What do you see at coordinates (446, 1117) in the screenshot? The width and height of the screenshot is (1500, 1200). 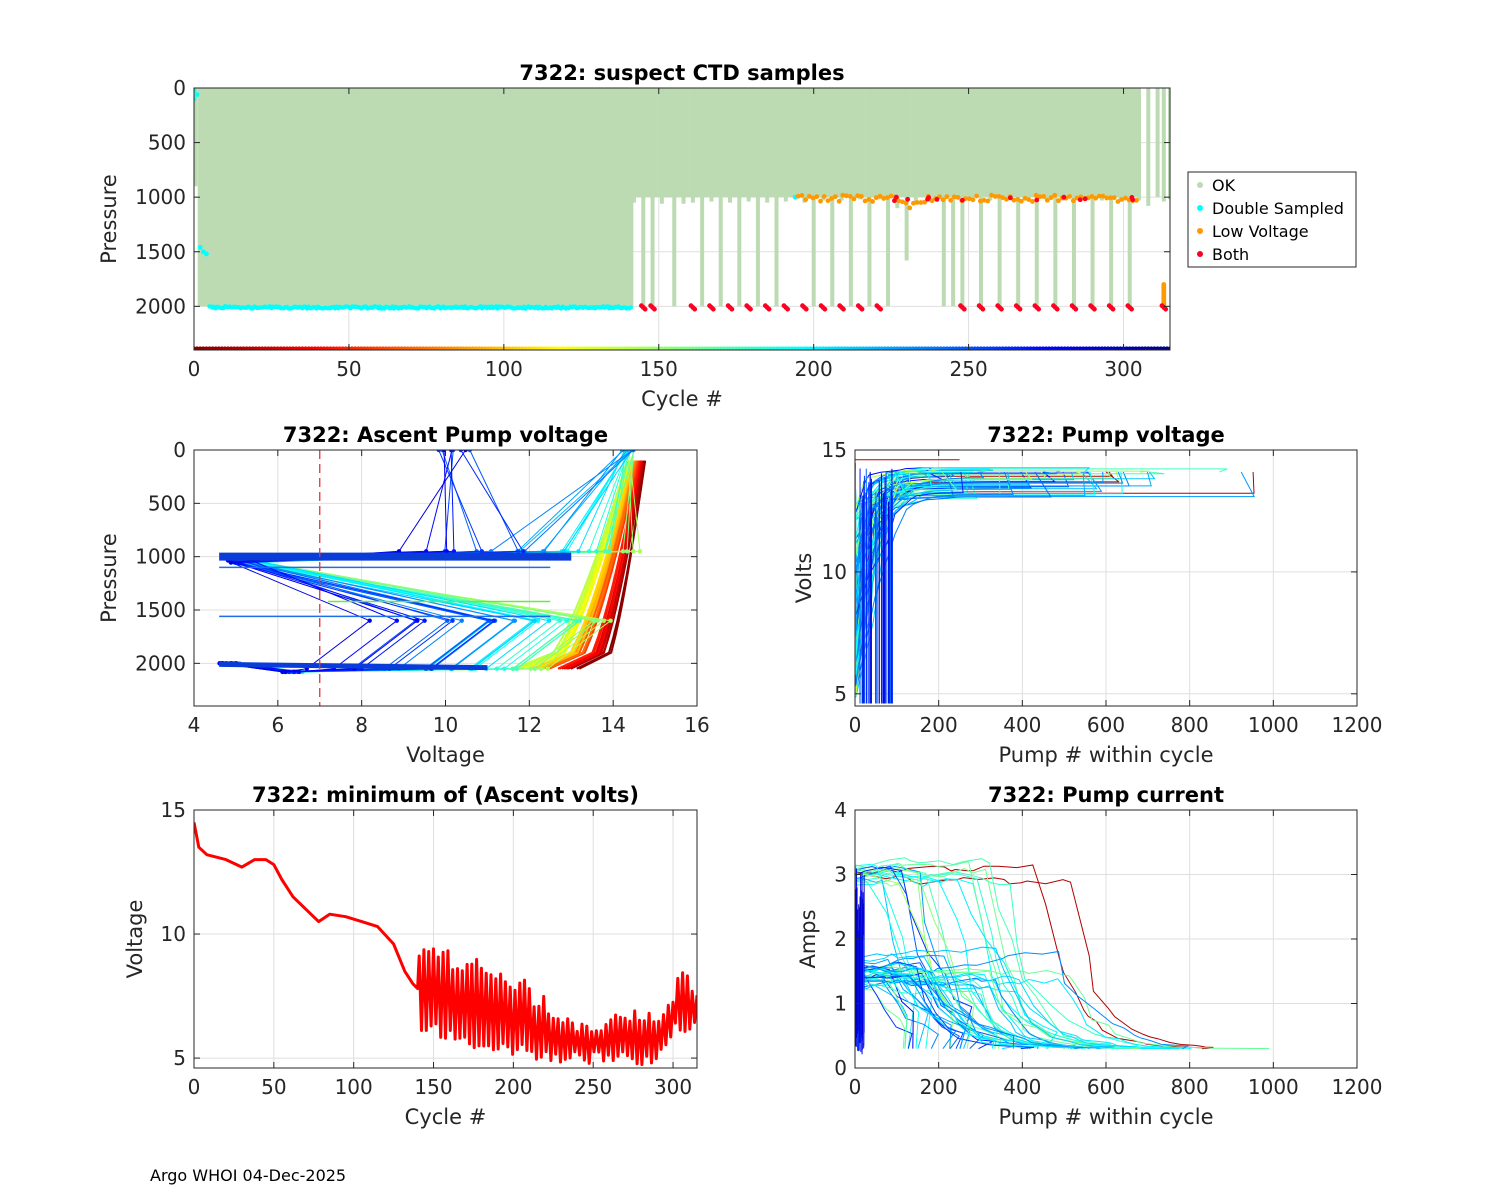 I see `x-axis-label: Cycle #` at bounding box center [446, 1117].